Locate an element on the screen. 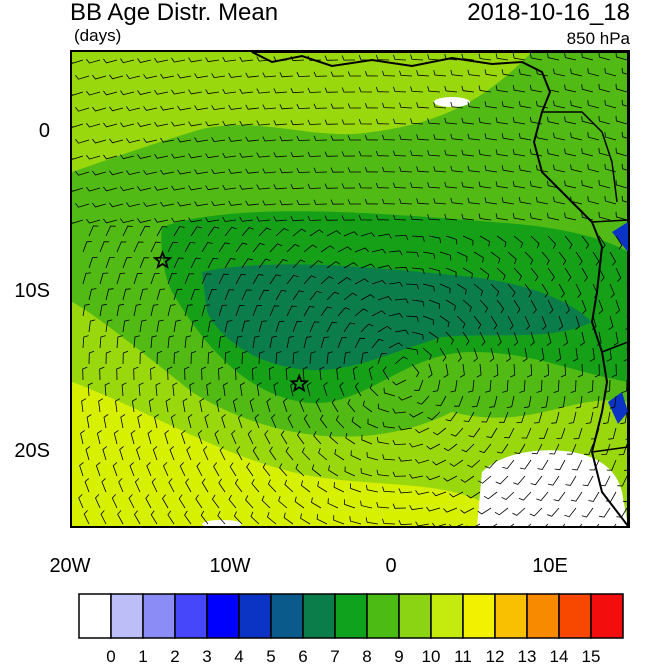 The height and width of the screenshot is (667, 650). colorbar-tick-label: 5 is located at coordinates (271, 656).